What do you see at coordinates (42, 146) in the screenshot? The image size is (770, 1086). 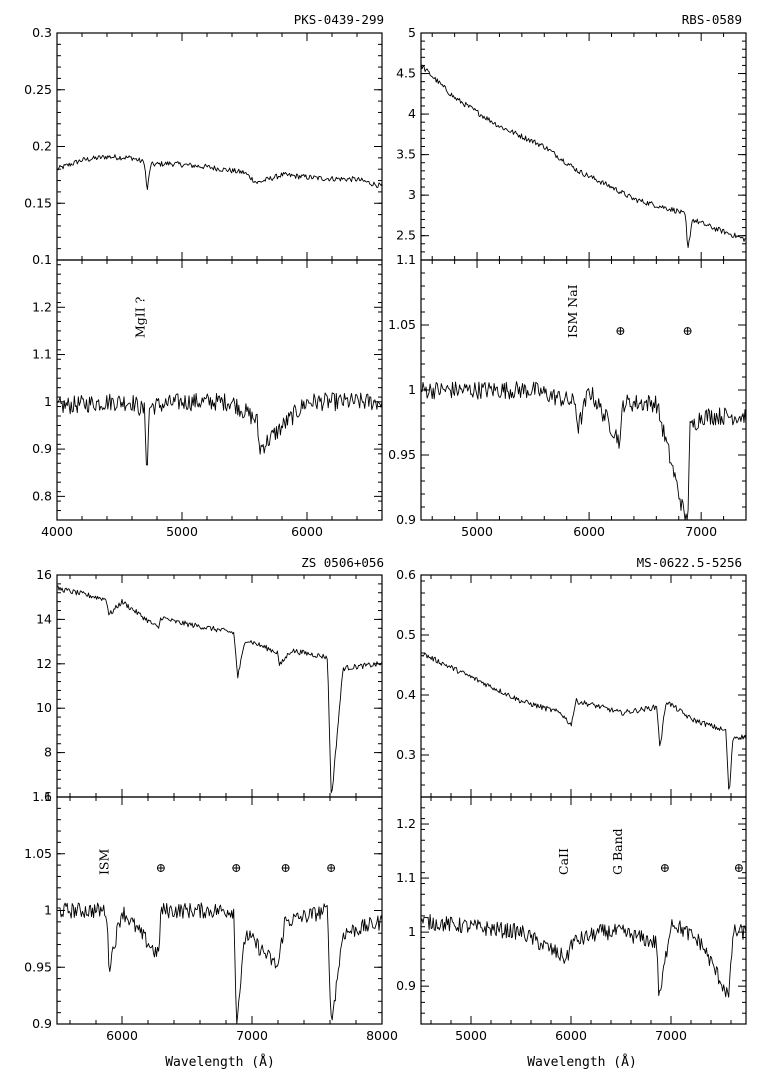 I see `y-tick-label: 0.2` at bounding box center [42, 146].